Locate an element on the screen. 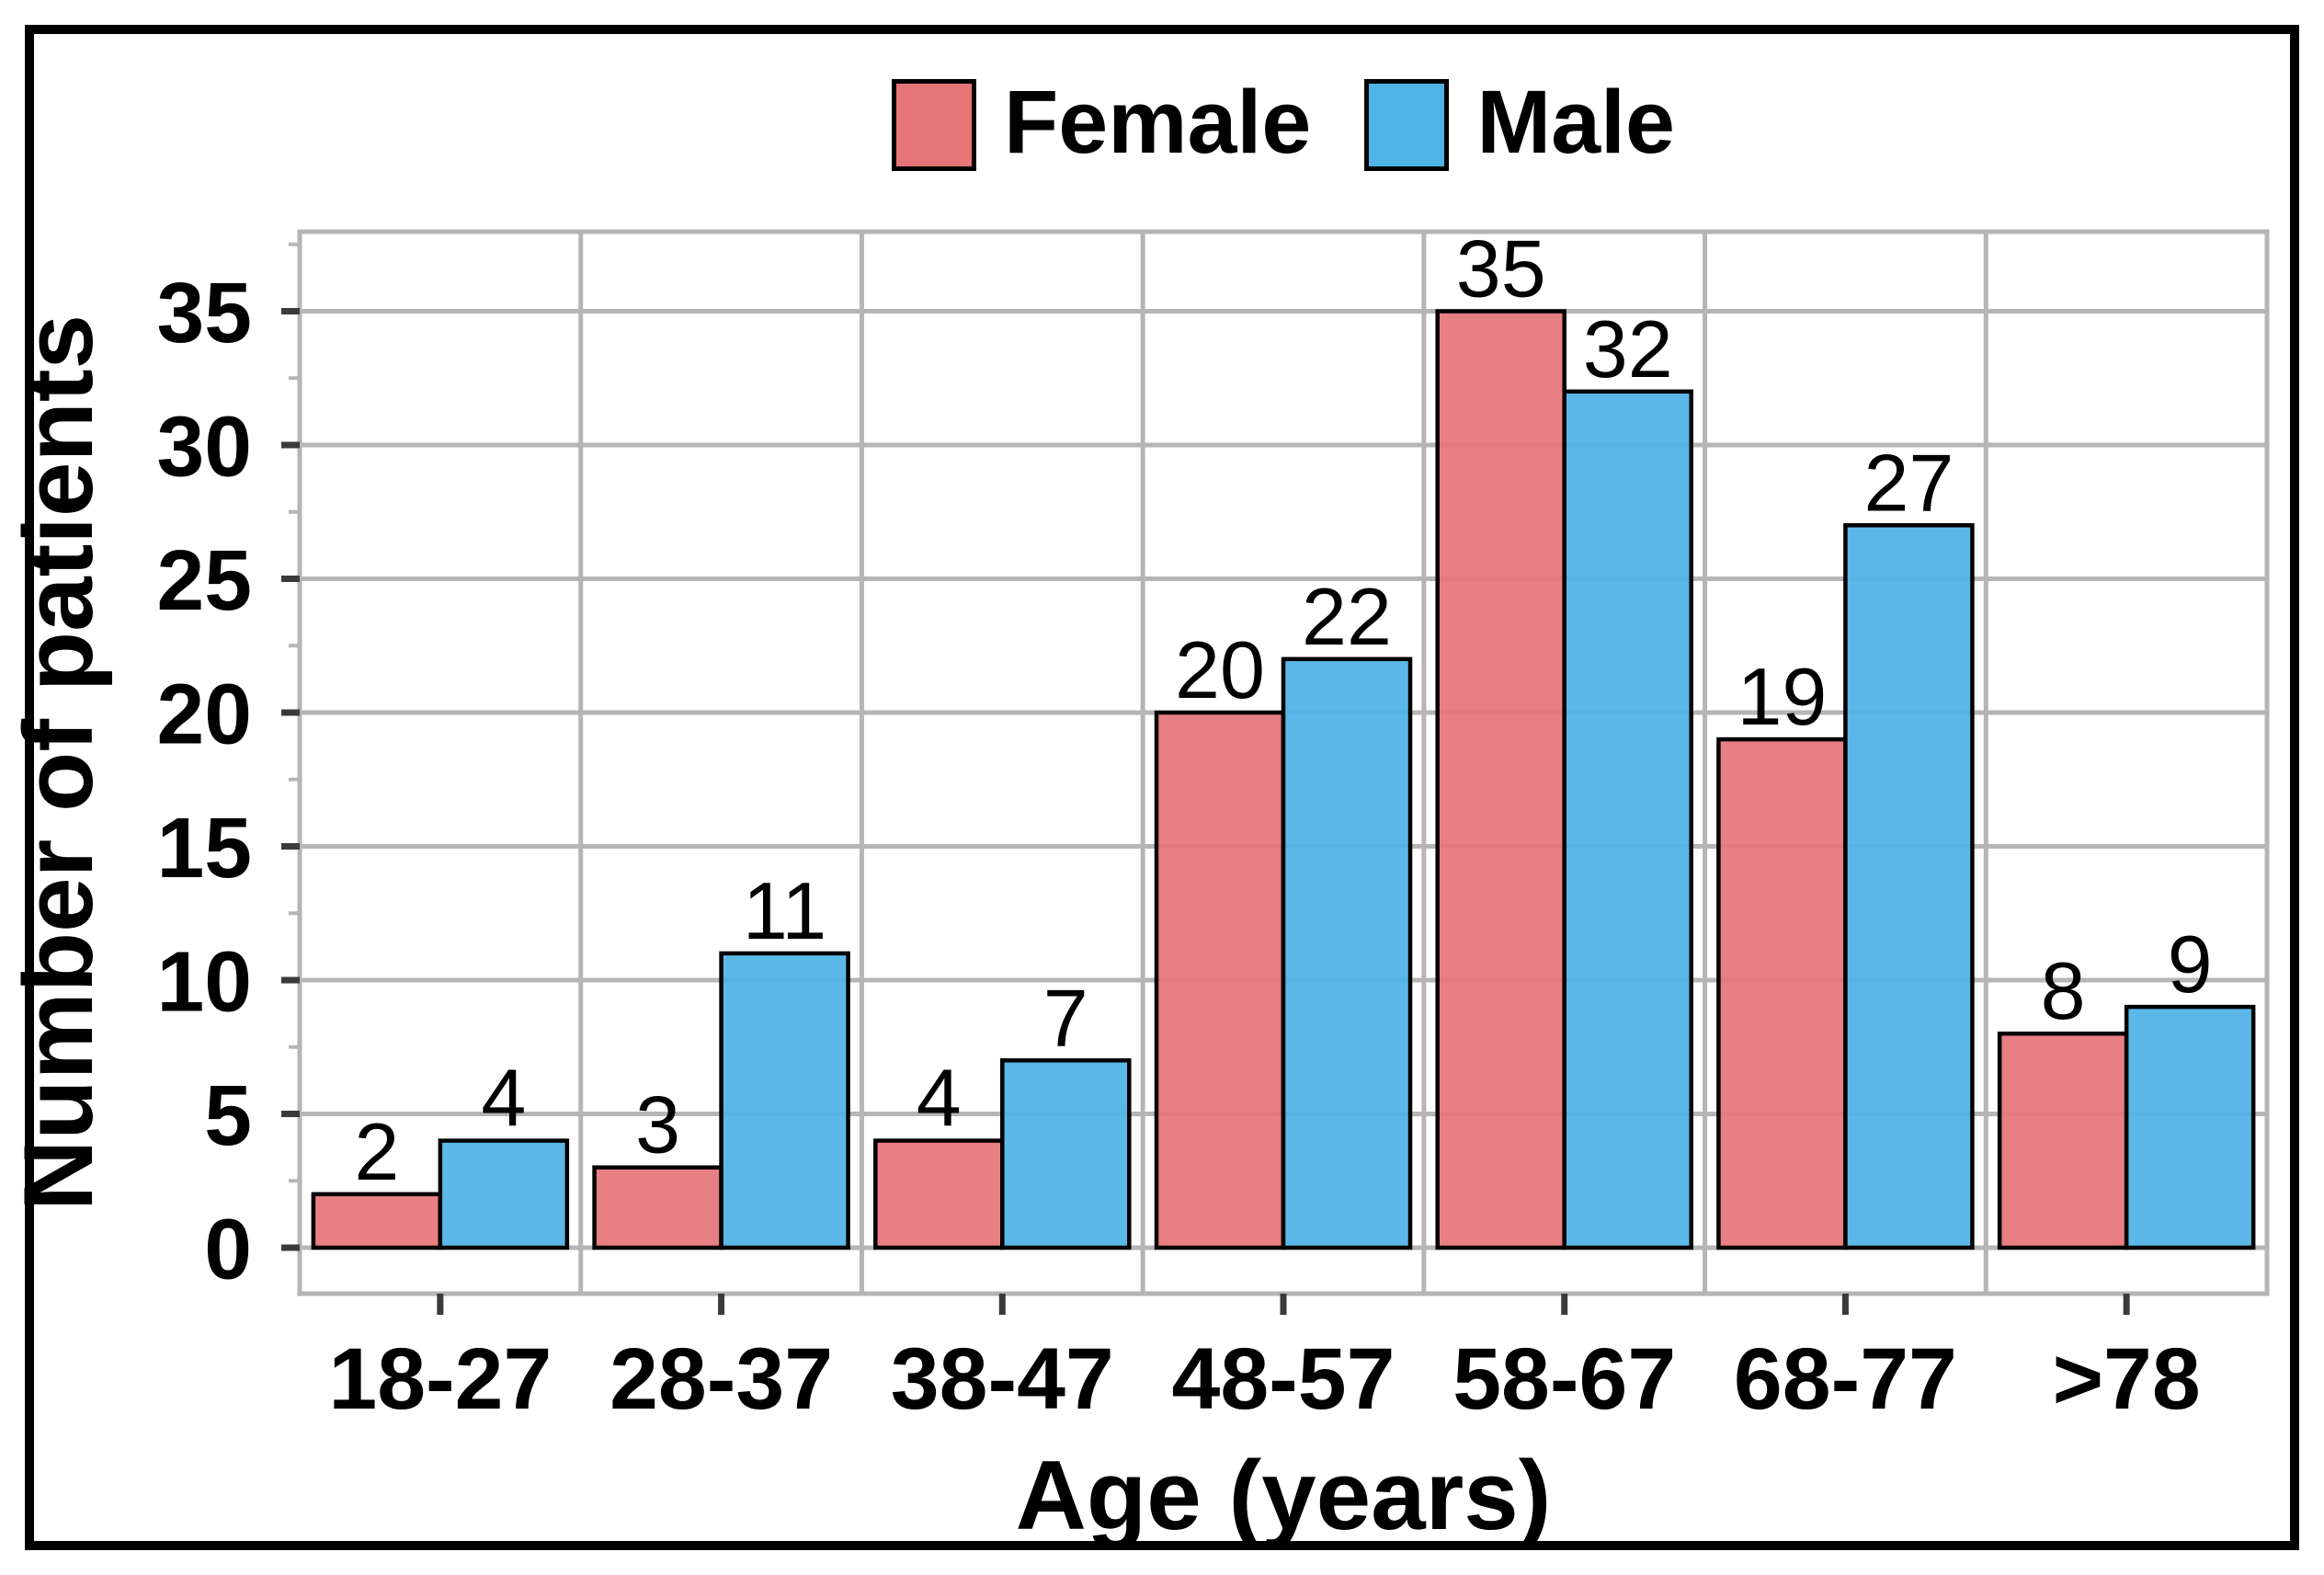 The height and width of the screenshot is (1575, 2324). legend-swatch-male is located at coordinates (1407, 124).